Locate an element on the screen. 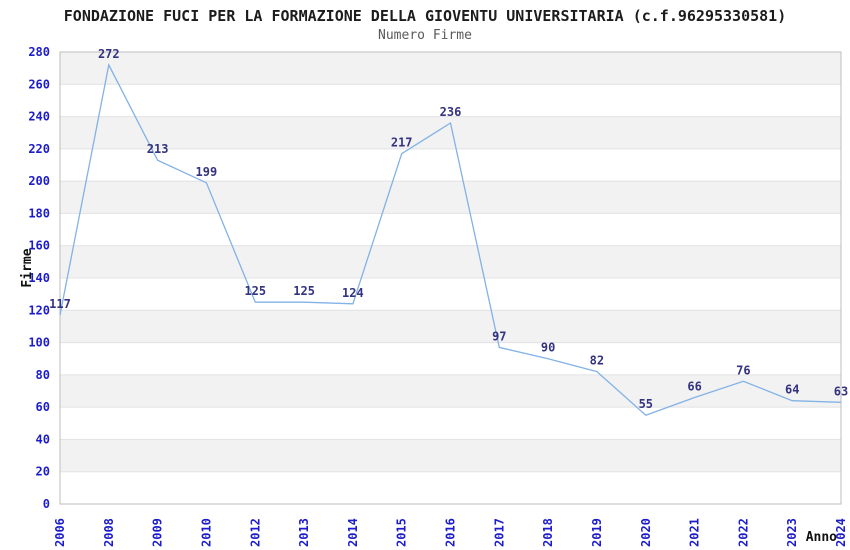  y-tick-label: 260 is located at coordinates (39, 84).